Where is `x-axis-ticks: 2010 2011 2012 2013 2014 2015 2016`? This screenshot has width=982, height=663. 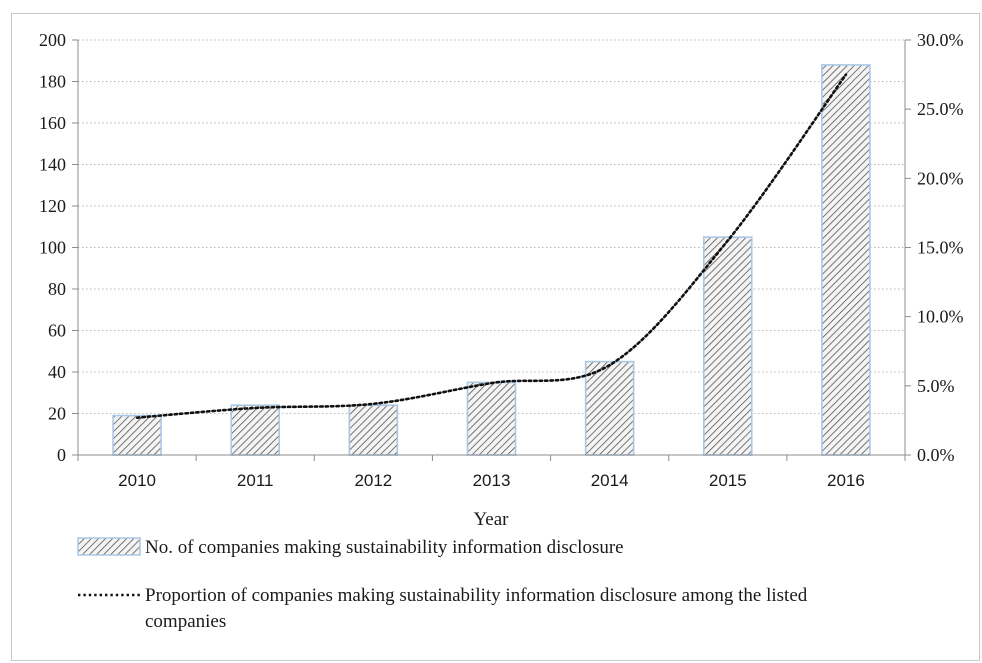
x-axis-ticks: 2010 2011 2012 2013 2014 2015 2016 is located at coordinates (491, 480).